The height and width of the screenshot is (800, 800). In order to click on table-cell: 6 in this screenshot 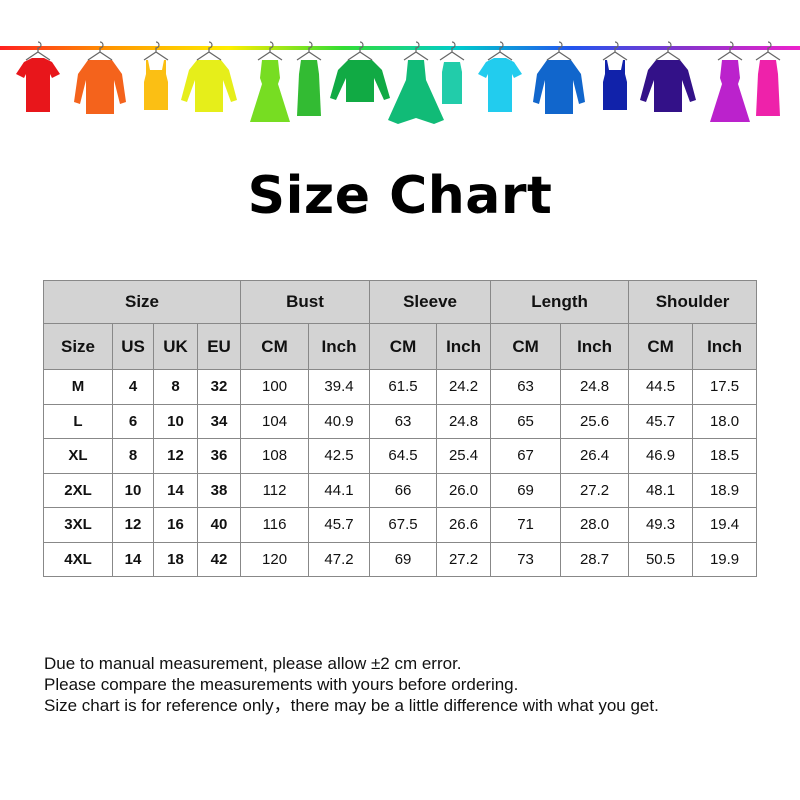, I will do `click(133, 421)`.